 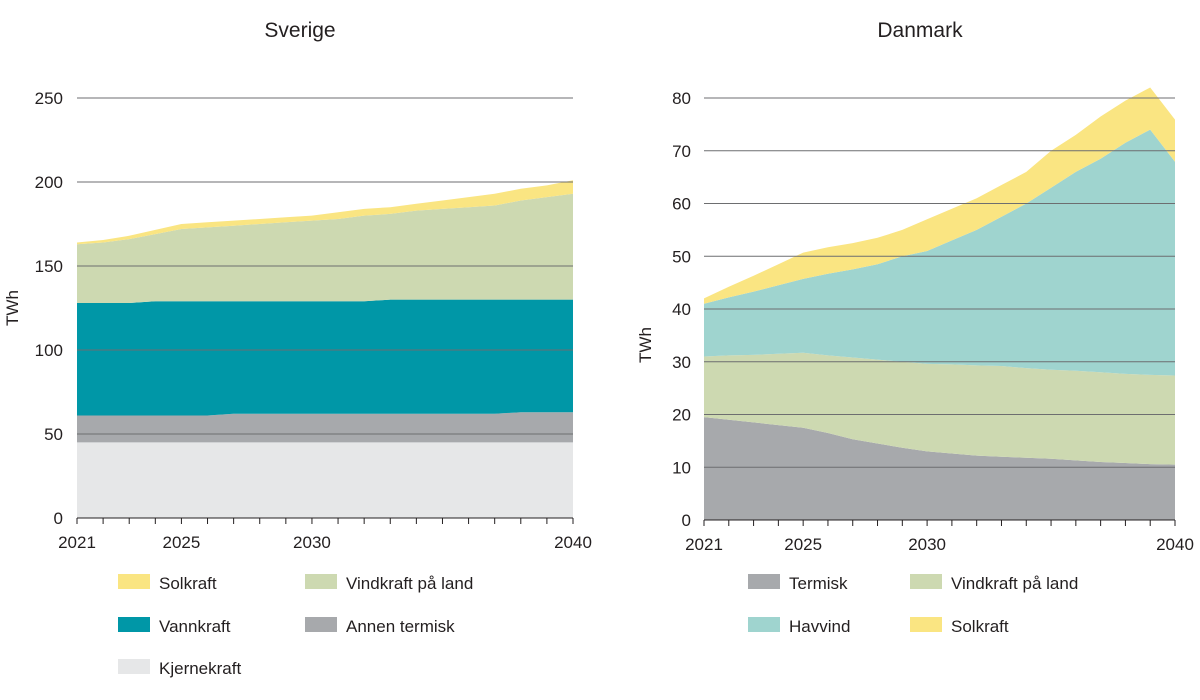 I want to click on legend-label: Annen termisk, so click(x=400, y=626).